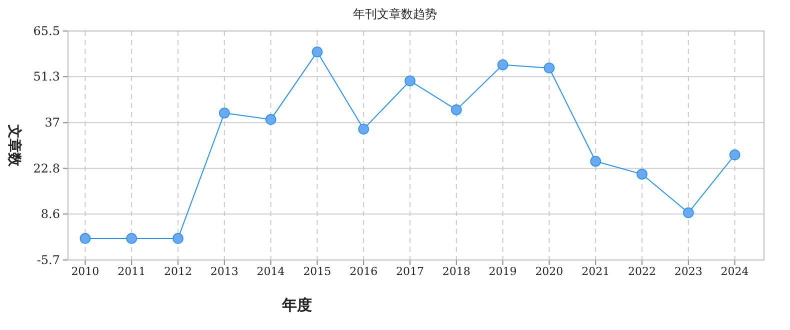 This screenshot has width=790, height=330. What do you see at coordinates (596, 271) in the screenshot?
I see `x-tick-label: 2021` at bounding box center [596, 271].